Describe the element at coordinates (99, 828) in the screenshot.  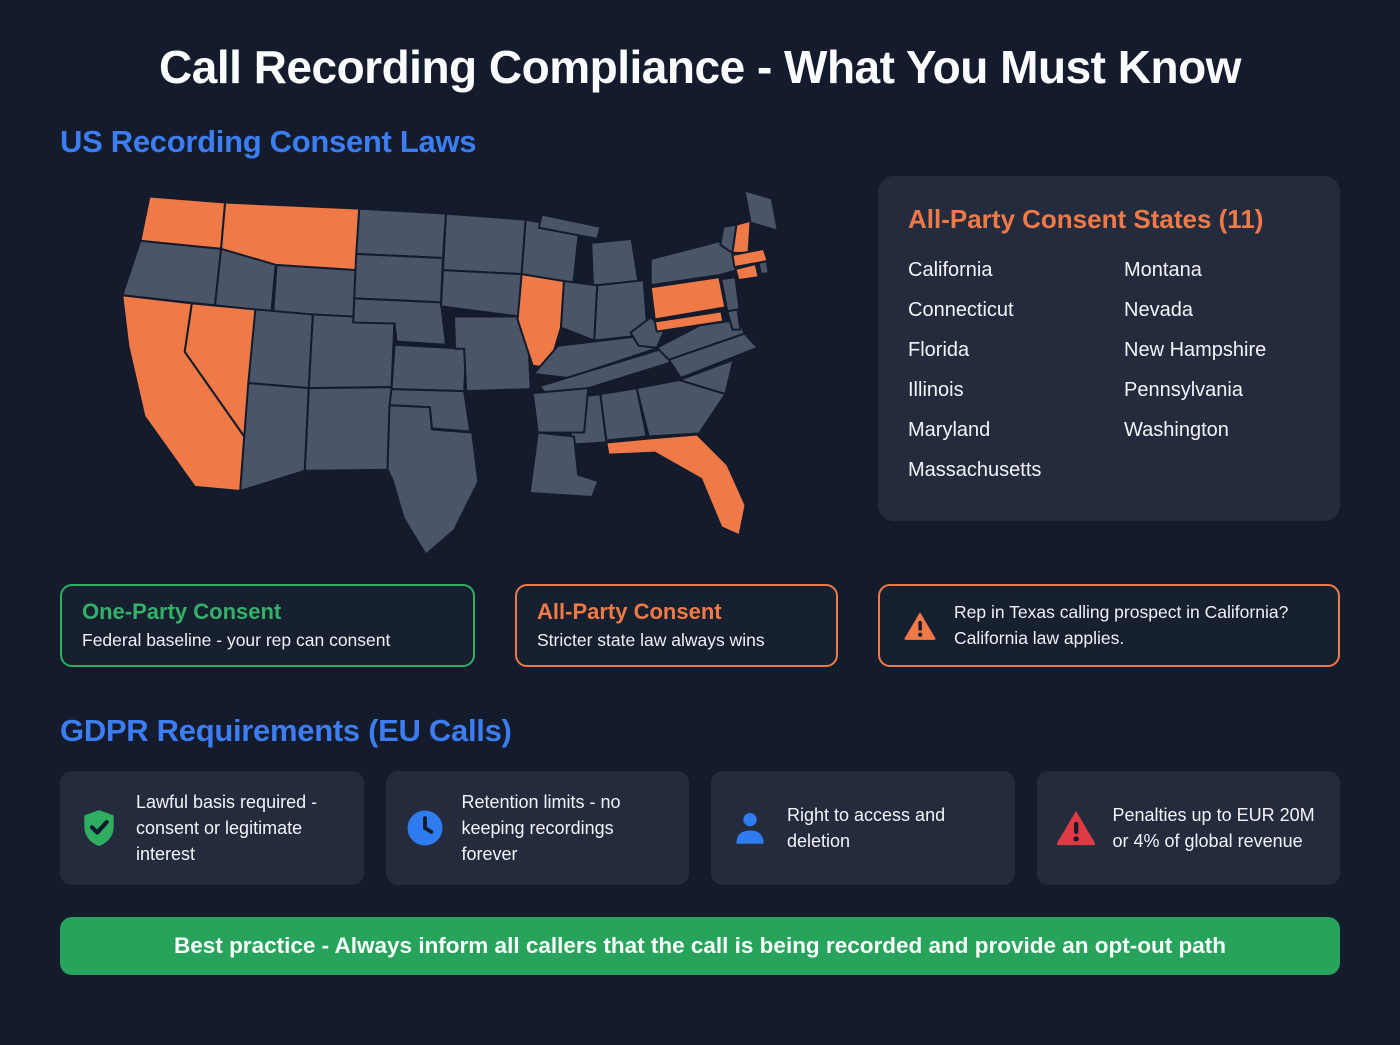
I see `shield-check-icon` at that location.